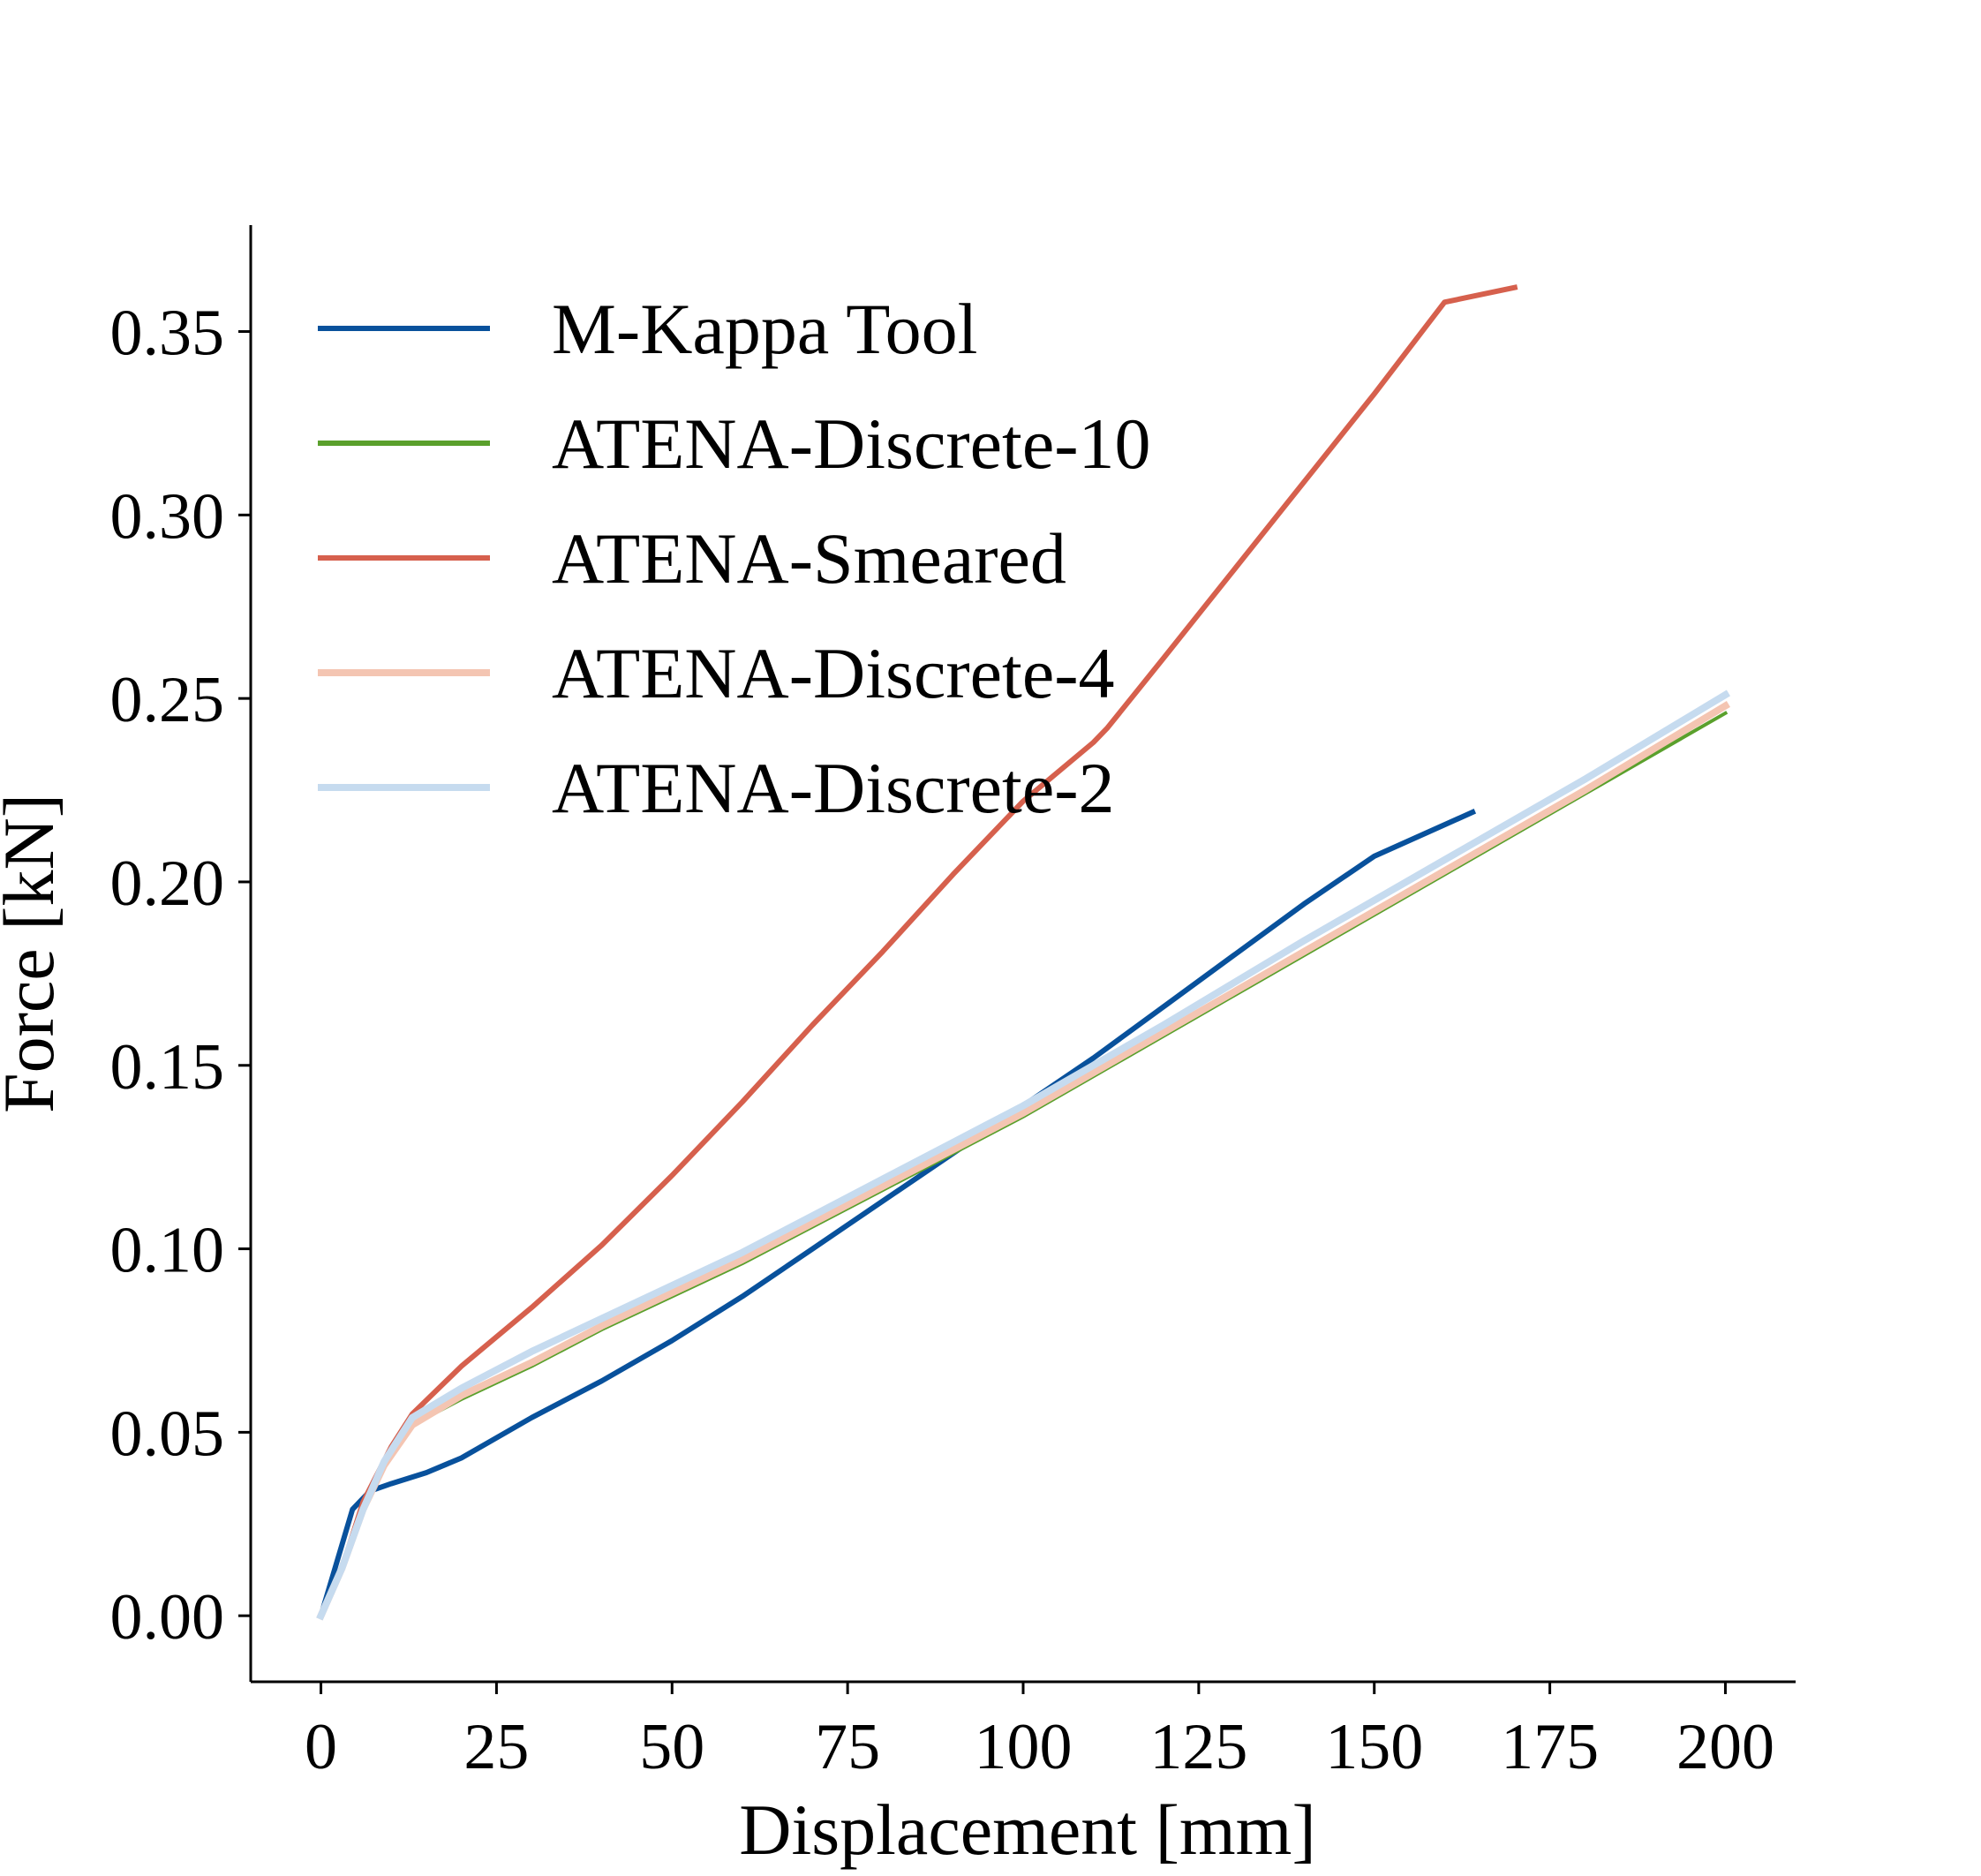 The height and width of the screenshot is (1876, 1981). What do you see at coordinates (167, 884) in the screenshot?
I see `y-tick-label: 0.20` at bounding box center [167, 884].